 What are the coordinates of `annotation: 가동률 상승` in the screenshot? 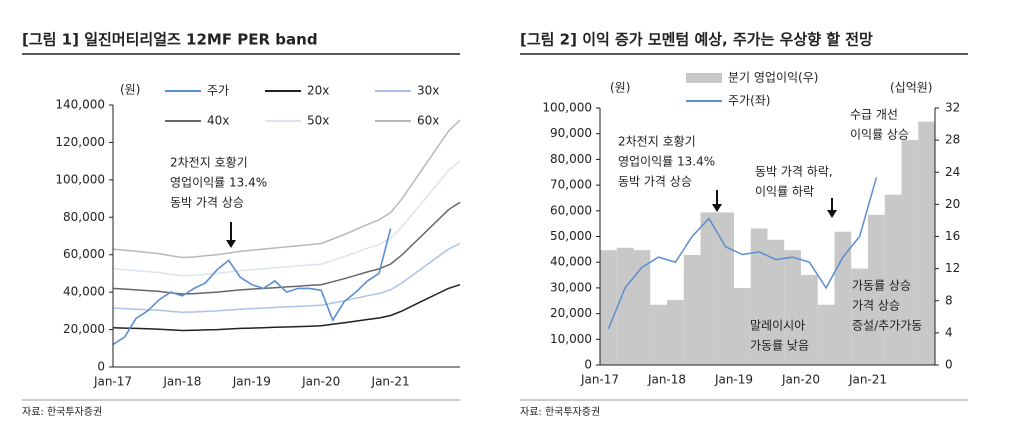 It's located at (881, 286).